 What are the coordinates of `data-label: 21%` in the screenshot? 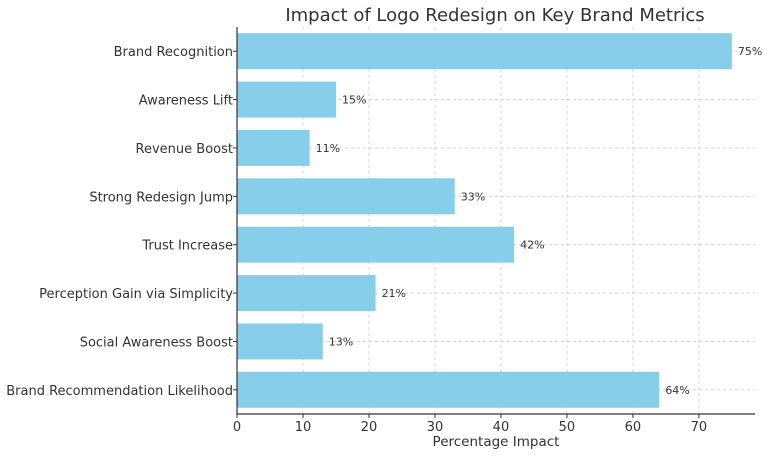 It's located at (394, 293).